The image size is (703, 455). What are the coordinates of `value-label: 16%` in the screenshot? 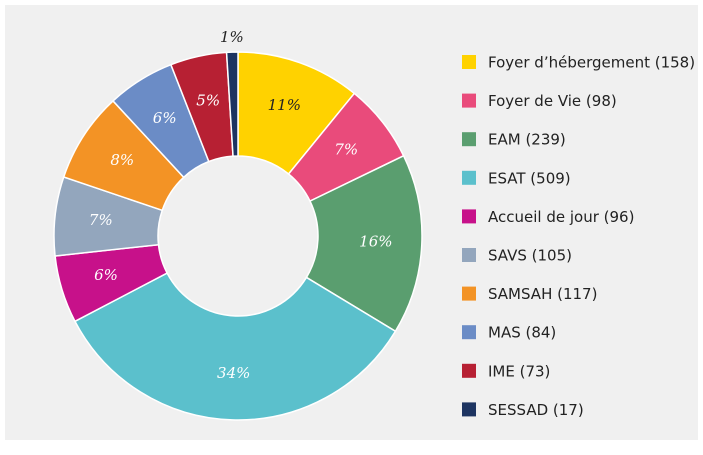 It's located at (375, 241).